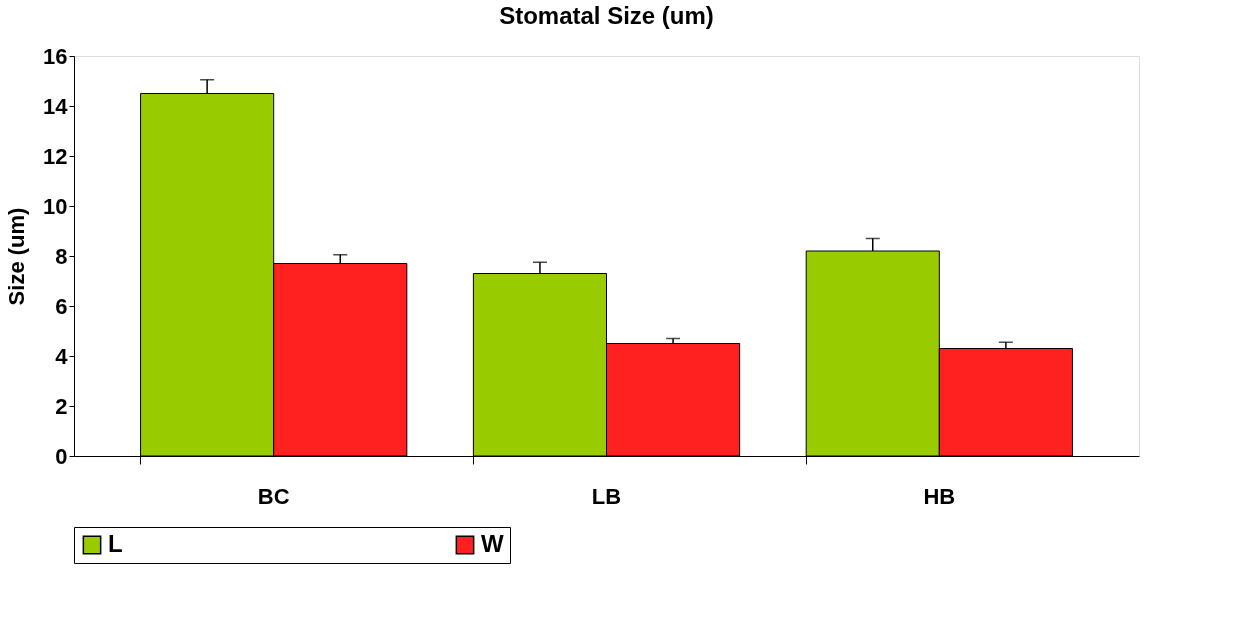 This screenshot has height=639, width=1233. Describe the element at coordinates (61, 306) in the screenshot. I see `y-tick-label: 6` at that location.